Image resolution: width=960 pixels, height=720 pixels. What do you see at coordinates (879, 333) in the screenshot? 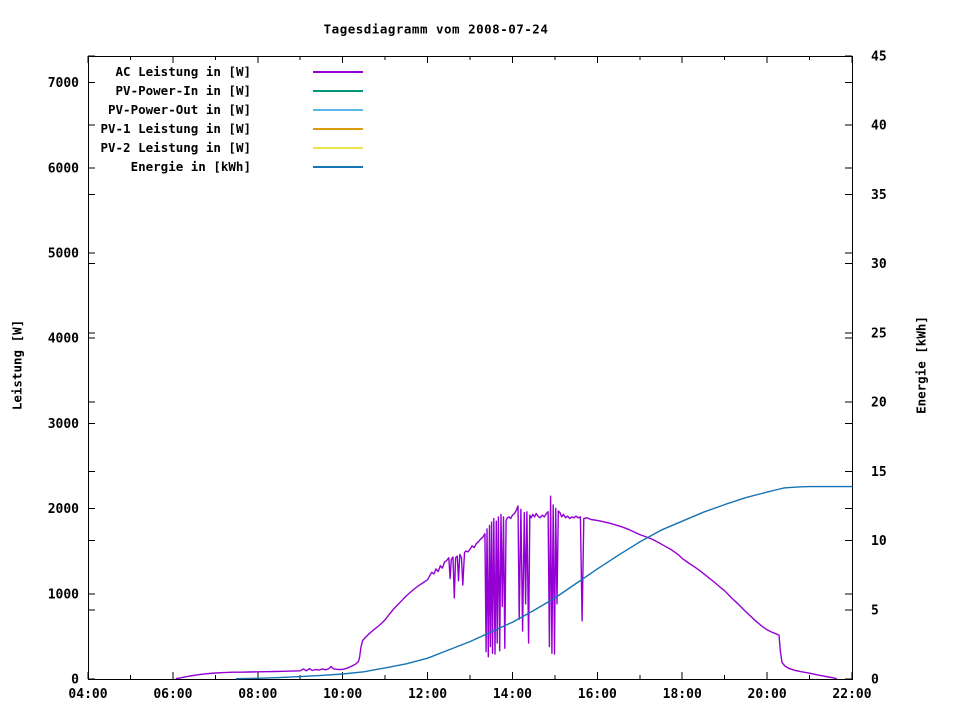
I see `y-right-tick-label: 25` at bounding box center [879, 333].